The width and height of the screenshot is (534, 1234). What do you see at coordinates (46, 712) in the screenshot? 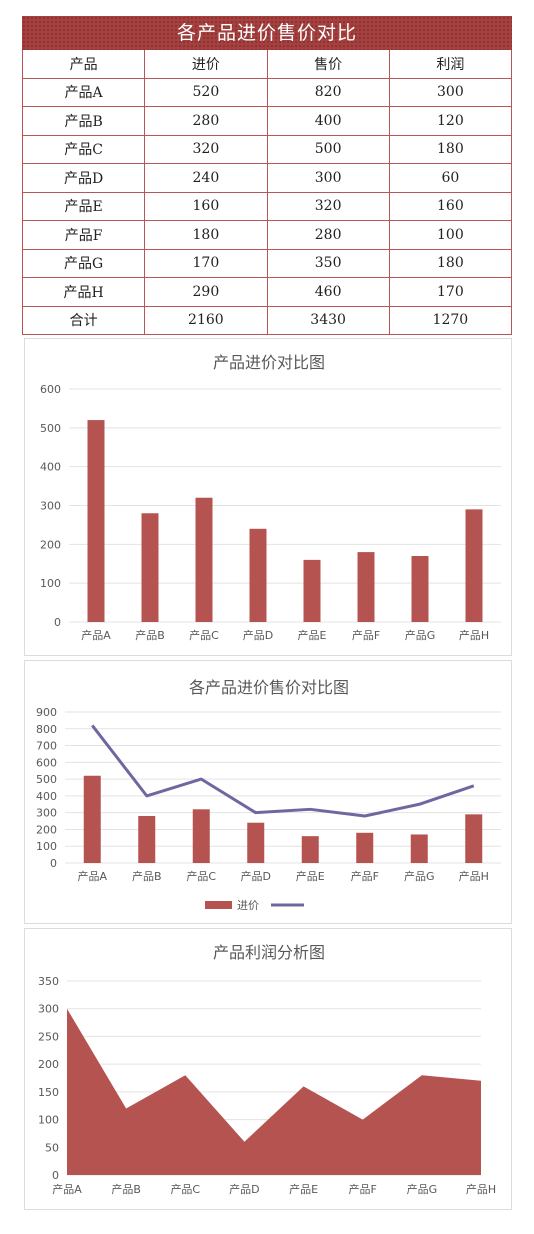
I see `y-tick-label: 900` at bounding box center [46, 712].